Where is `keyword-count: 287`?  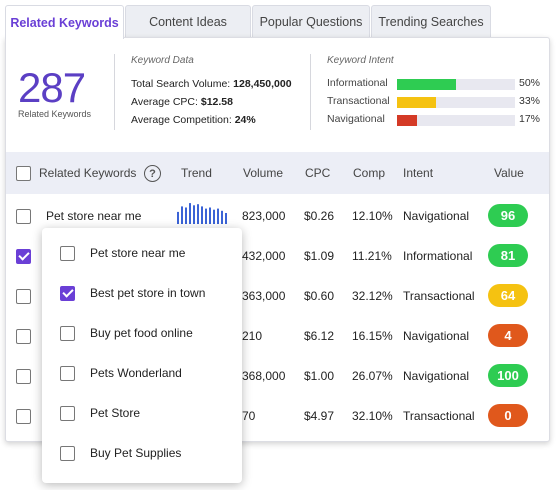
keyword-count: 287 is located at coordinates (52, 87).